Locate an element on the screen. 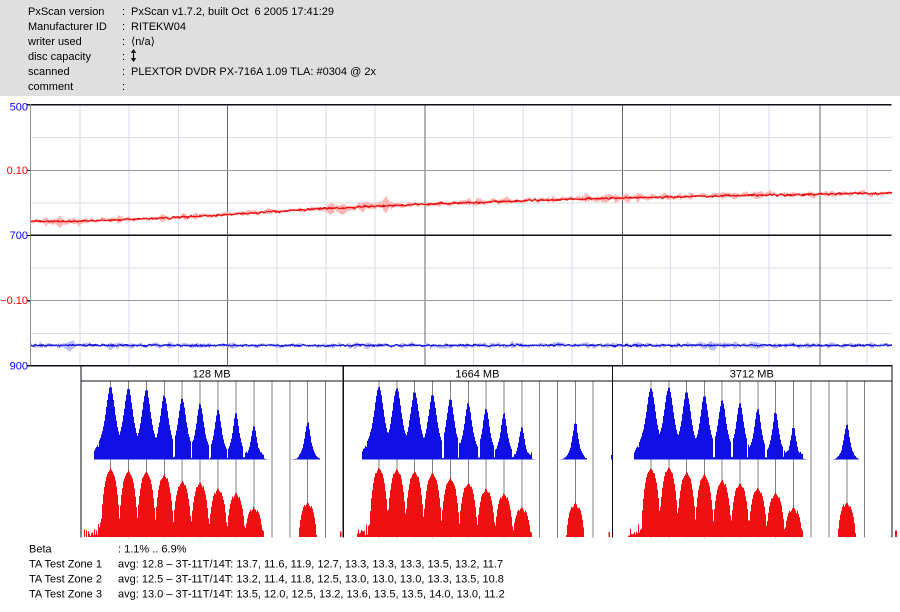  svg-text: 900 is located at coordinates (19, 366).